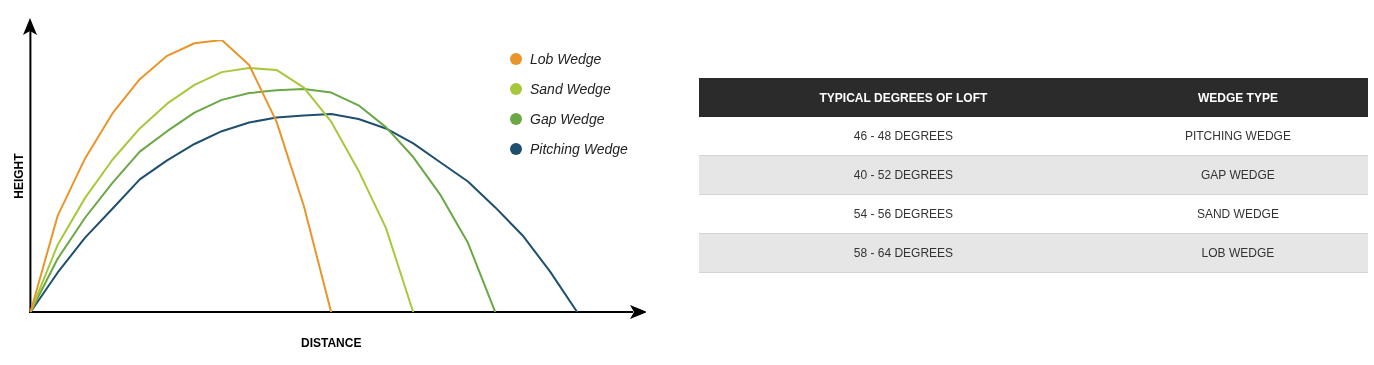  I want to click on text: 54 - 56 DEGREES, so click(903, 214).